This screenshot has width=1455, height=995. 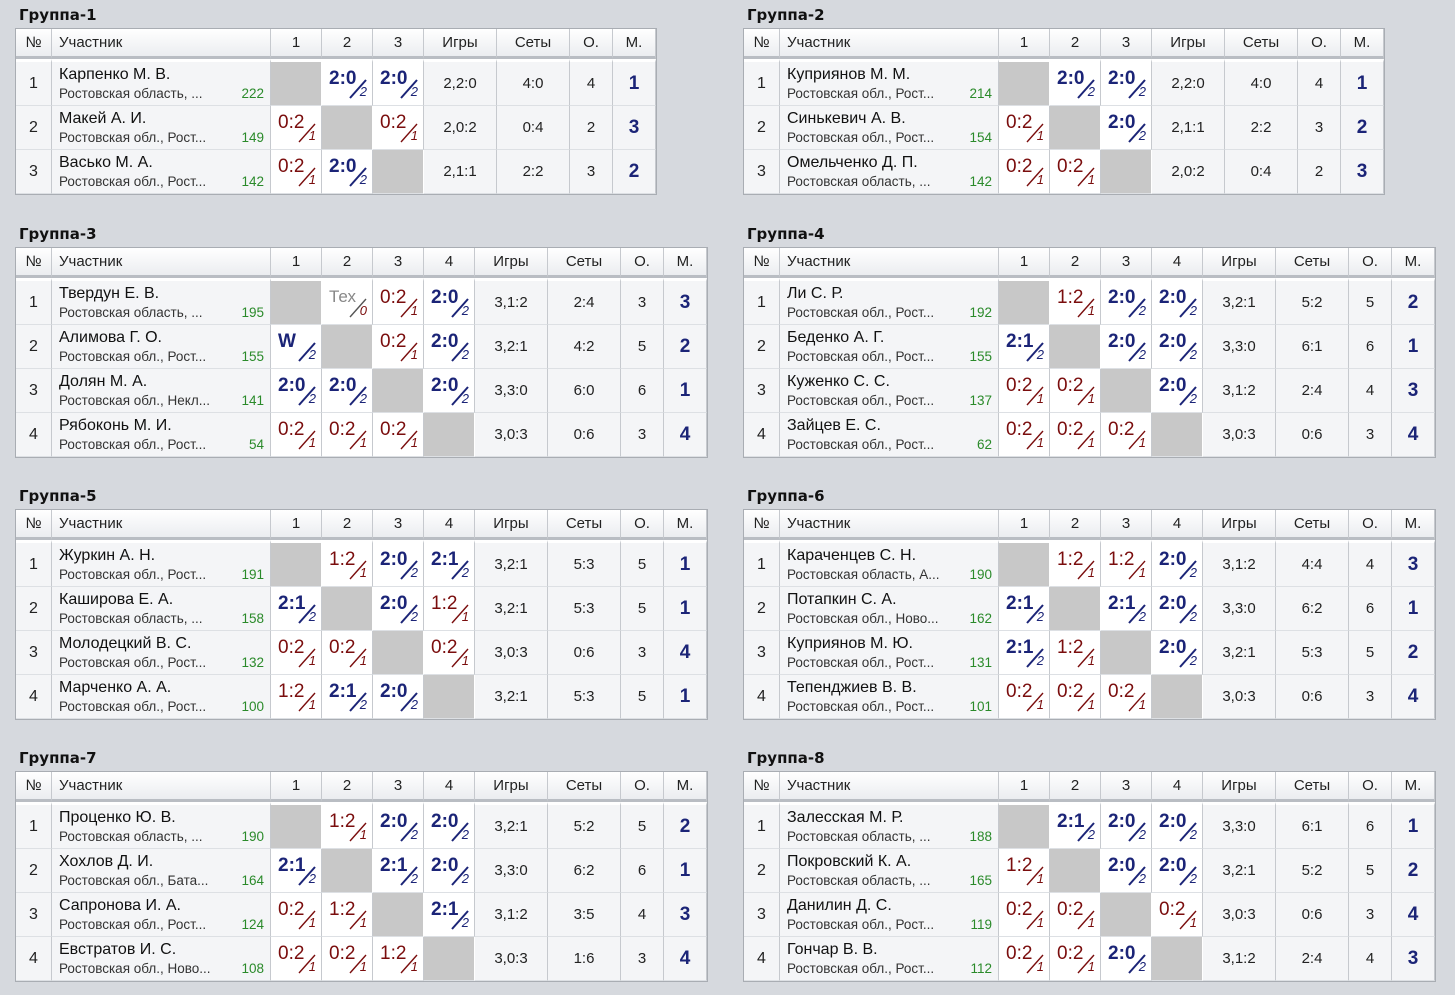 What do you see at coordinates (161, 435) in the screenshot?
I see `player-cell: Рябоконь М. И. Ростовская обл., Рост... 54` at bounding box center [161, 435].